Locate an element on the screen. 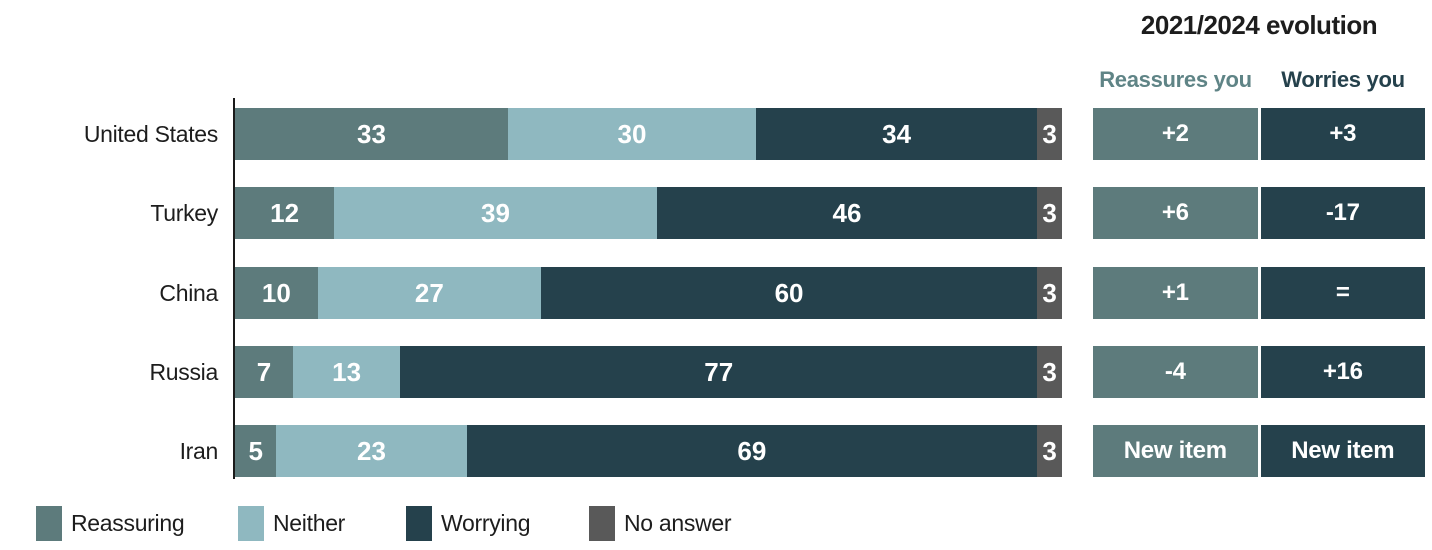 The width and height of the screenshot is (1432, 550). bar-segment-reassuring: 5 is located at coordinates (256, 451).